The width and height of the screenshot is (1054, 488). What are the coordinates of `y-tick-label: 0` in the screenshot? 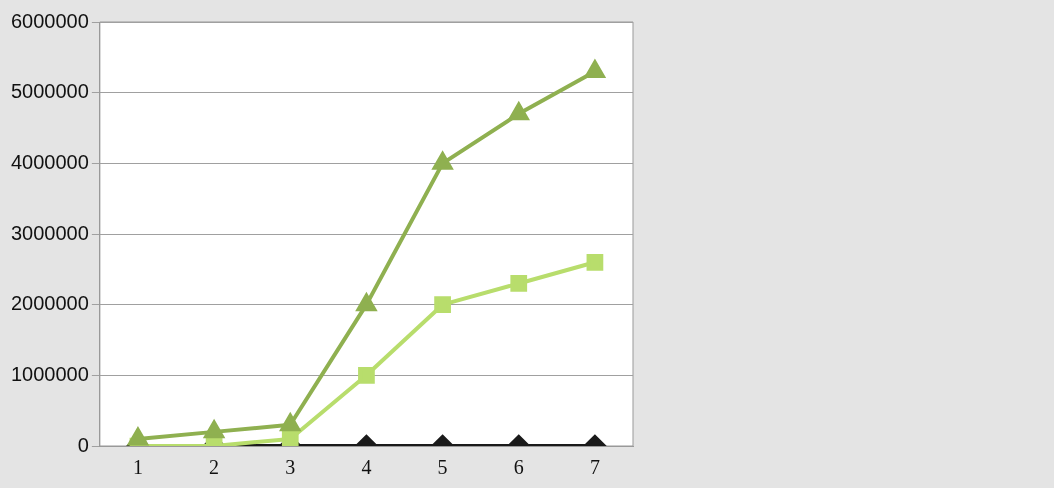 It's located at (83, 444).